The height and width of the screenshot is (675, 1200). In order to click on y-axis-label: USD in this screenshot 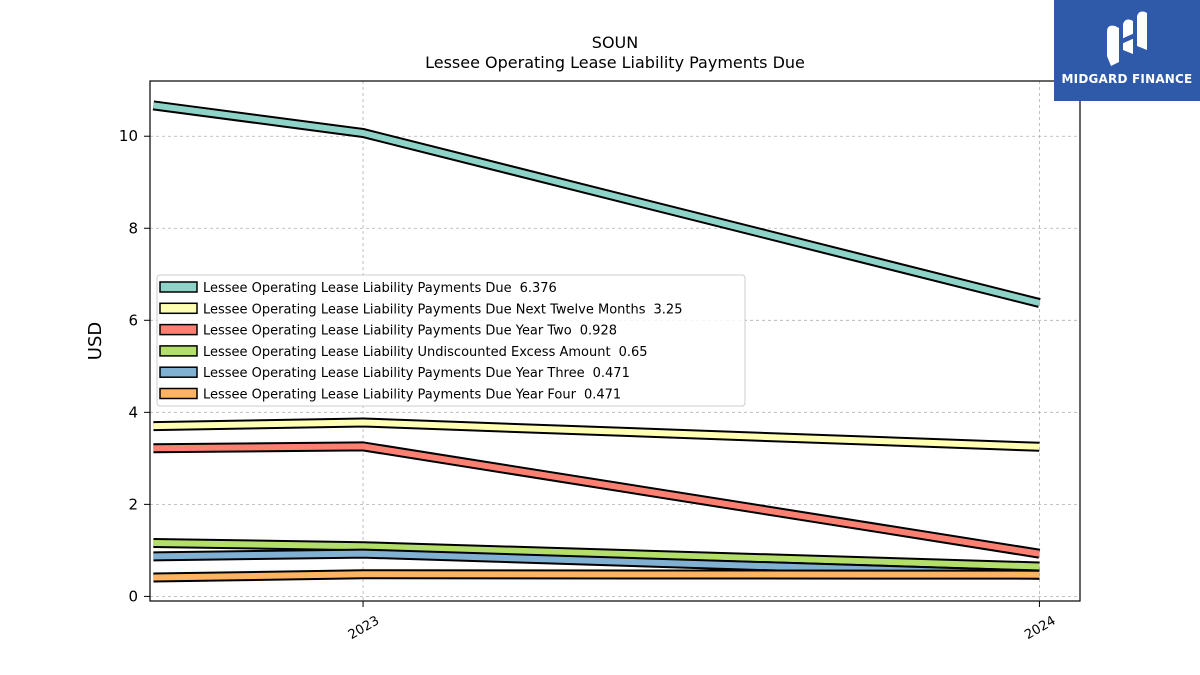, I will do `click(95, 341)`.